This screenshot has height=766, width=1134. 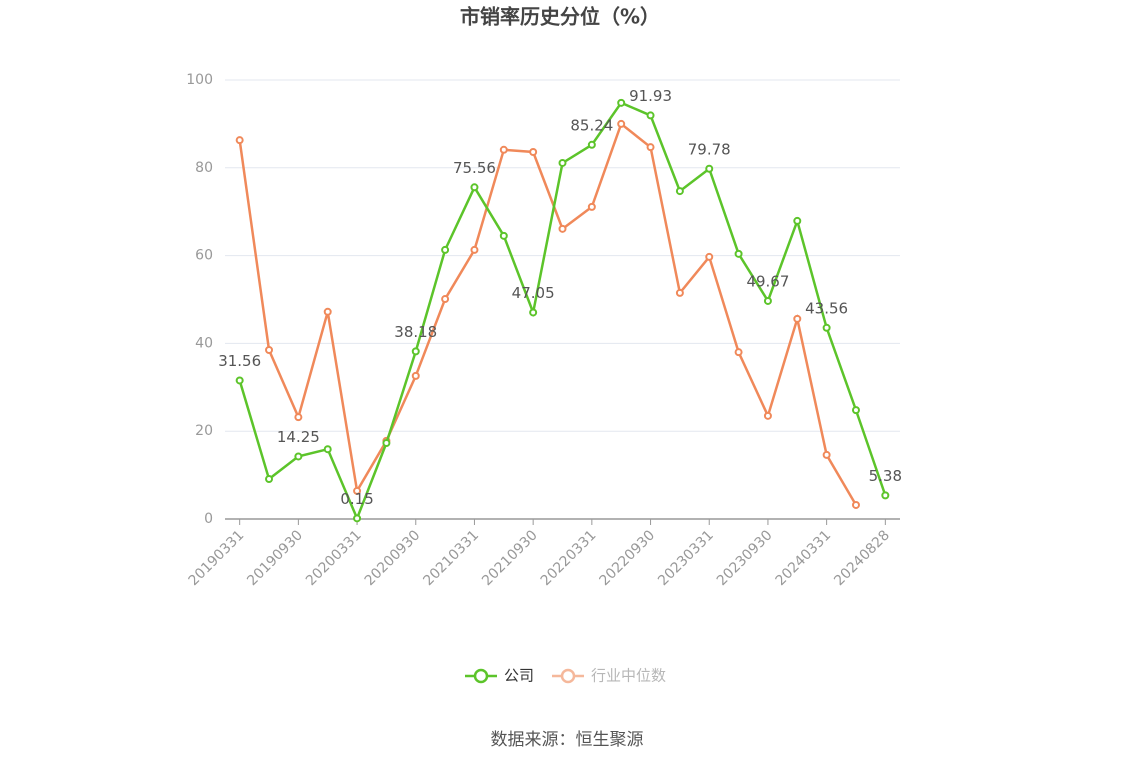 What do you see at coordinates (569, 558) in the screenshot?
I see `x-tick-label: 20220331` at bounding box center [569, 558].